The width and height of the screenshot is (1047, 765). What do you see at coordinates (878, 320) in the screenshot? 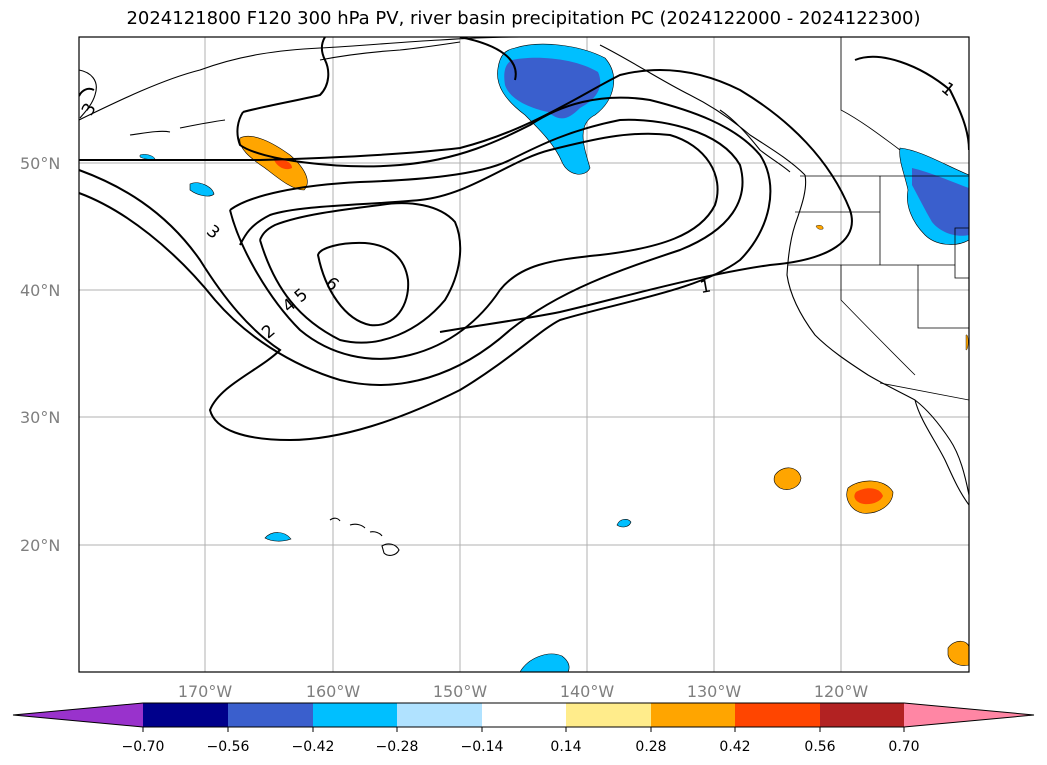
I see `border-nv-ca` at bounding box center [878, 320].